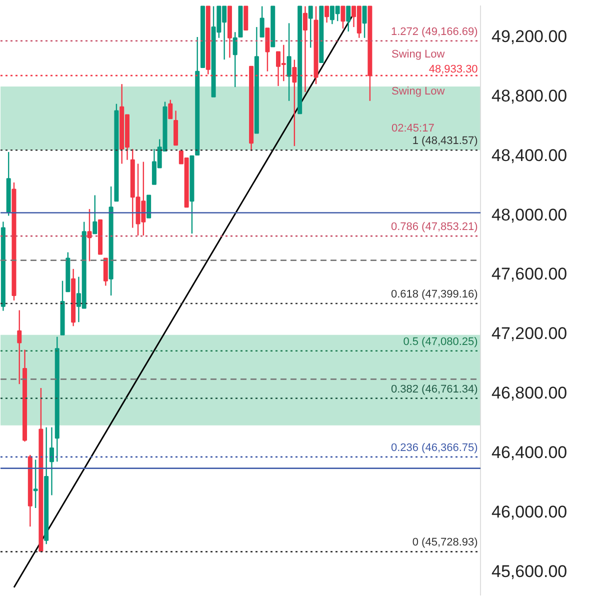 This screenshot has width=600, height=600. I want to click on ref-line-label: 1 (48,431.57), so click(445, 141).